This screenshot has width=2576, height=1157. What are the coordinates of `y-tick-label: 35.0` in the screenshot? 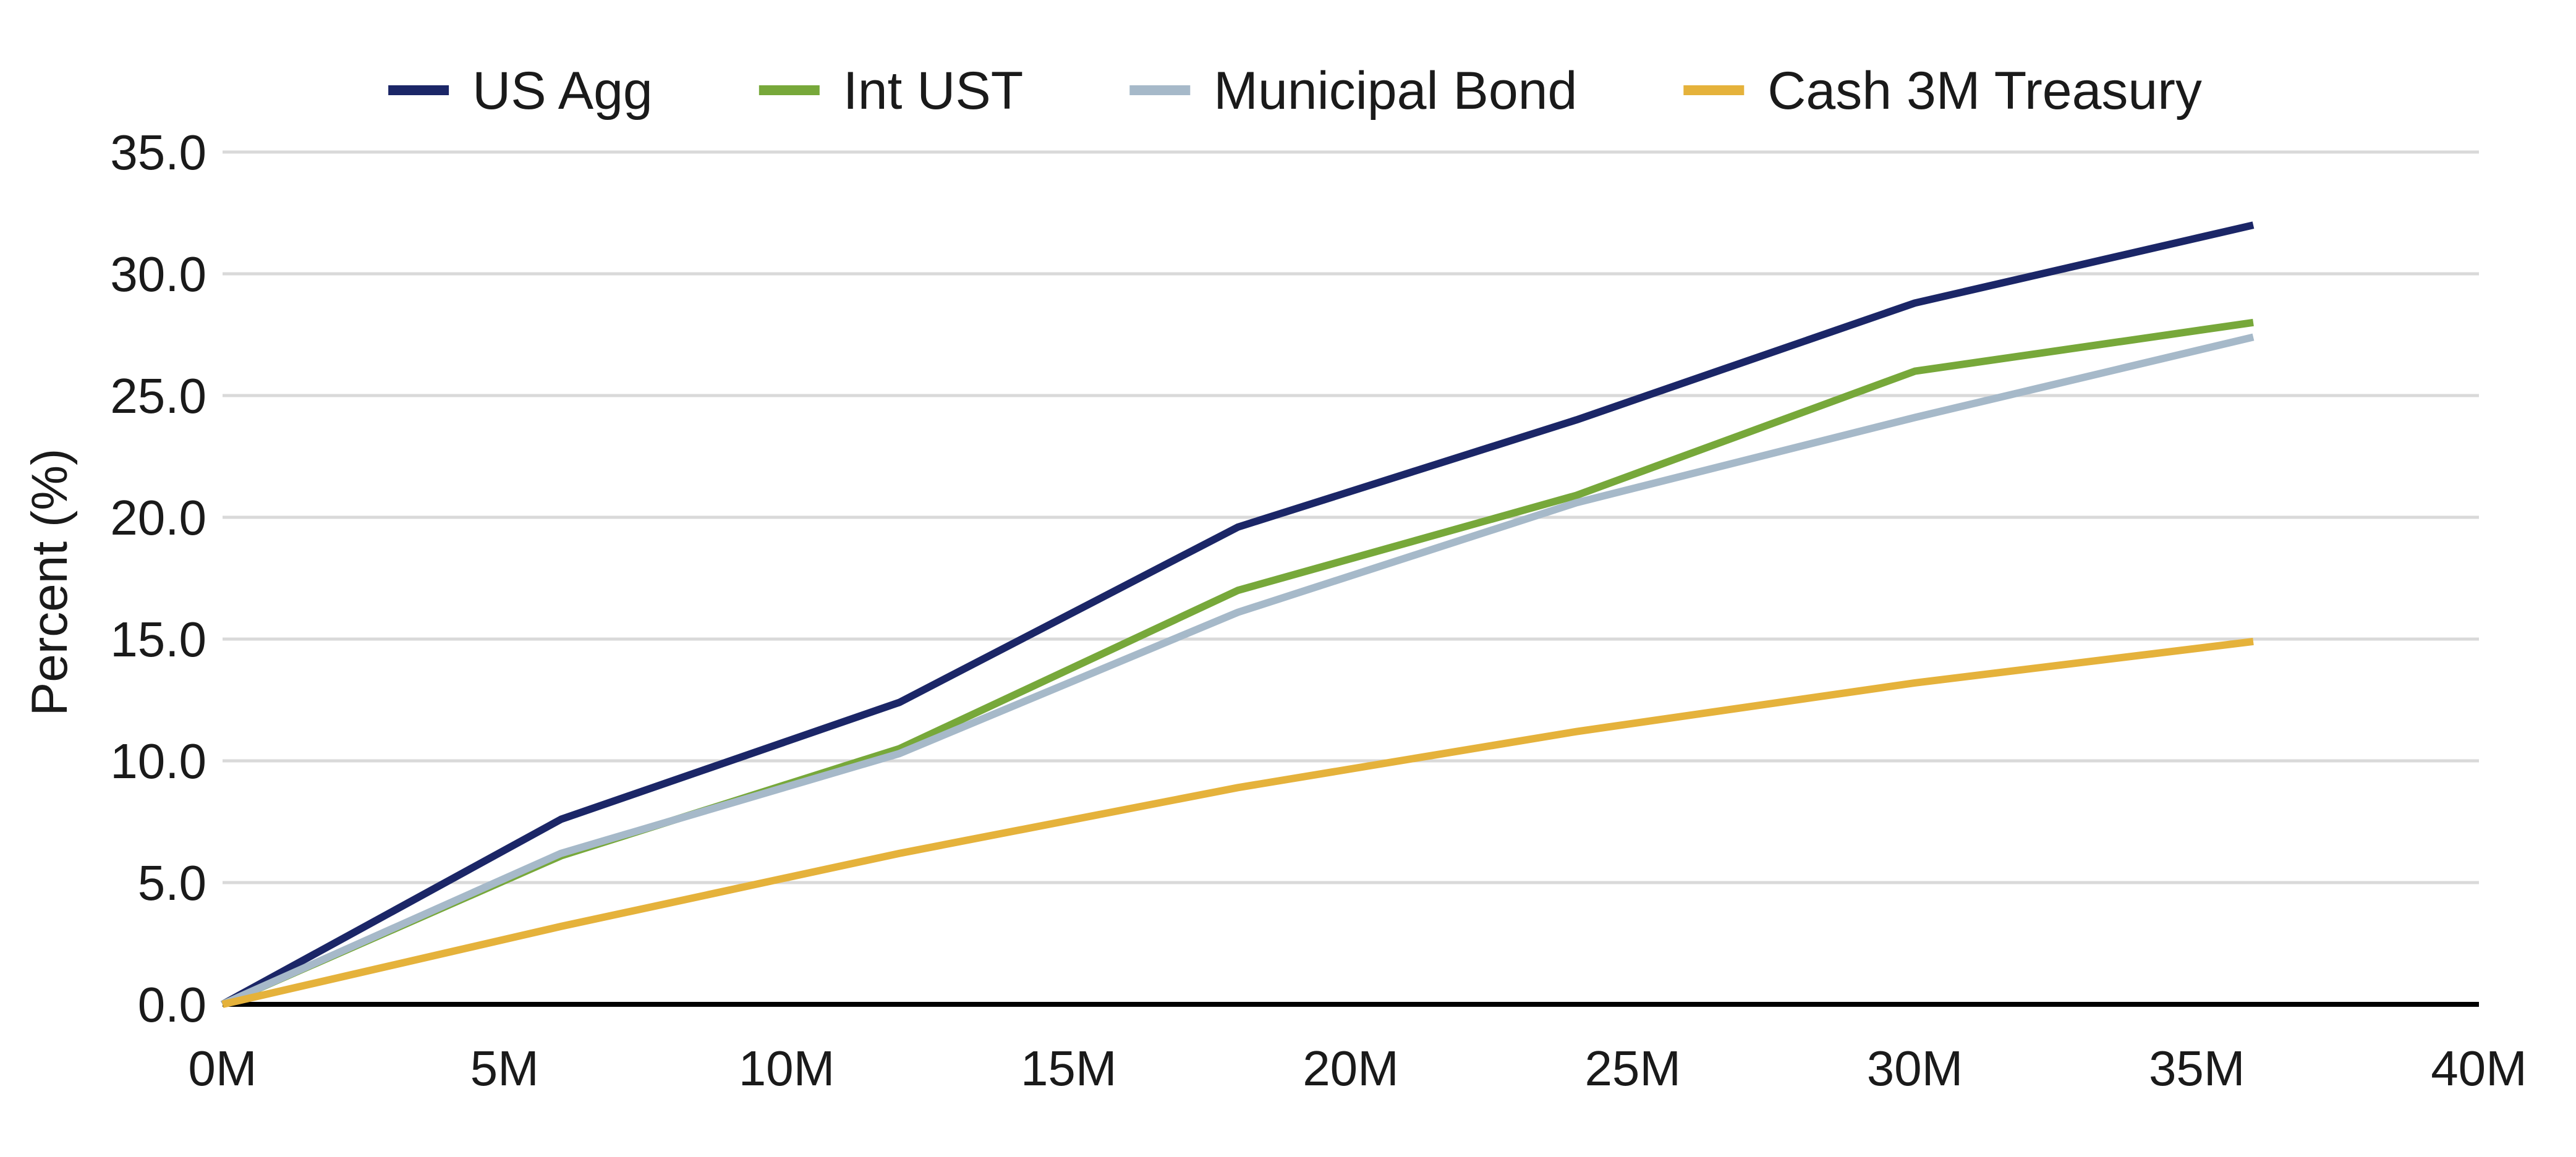 It's located at (158, 152).